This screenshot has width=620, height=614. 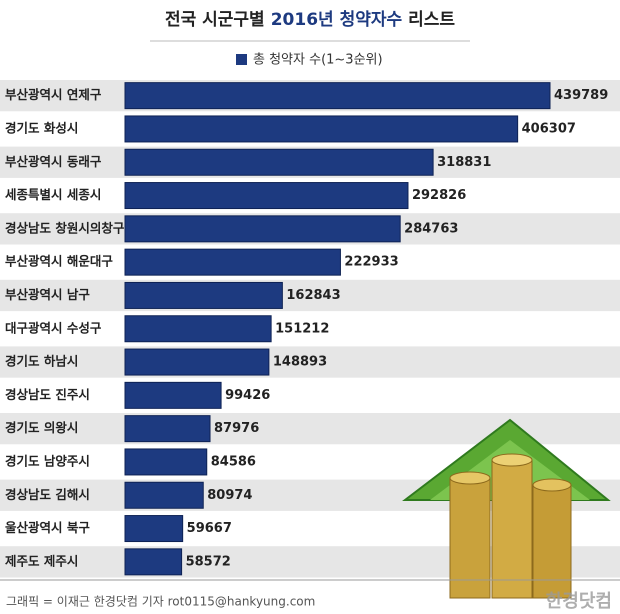 I want to click on data-label: 406307, so click(x=549, y=128).